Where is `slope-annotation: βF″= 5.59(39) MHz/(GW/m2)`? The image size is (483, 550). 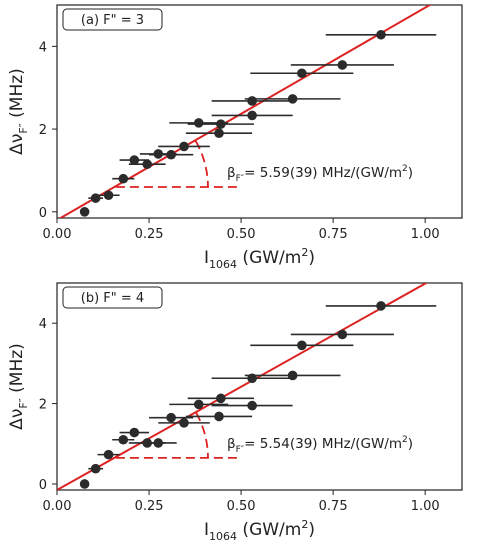 slope-annotation: βF″= 5.59(39) MHz/(GW/m2) is located at coordinates (320, 174).